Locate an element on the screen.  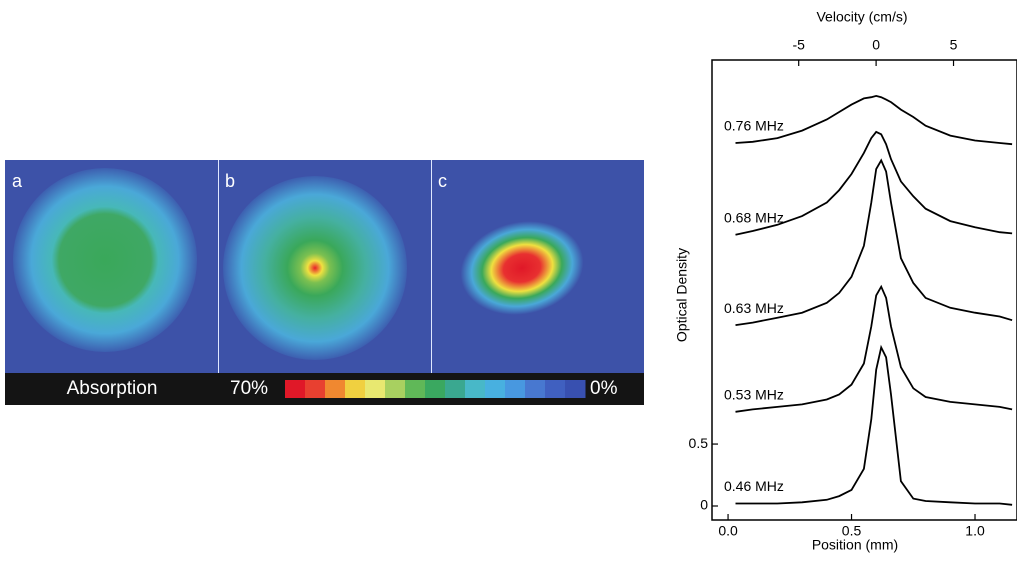
panel-label: b is located at coordinates (230, 181).